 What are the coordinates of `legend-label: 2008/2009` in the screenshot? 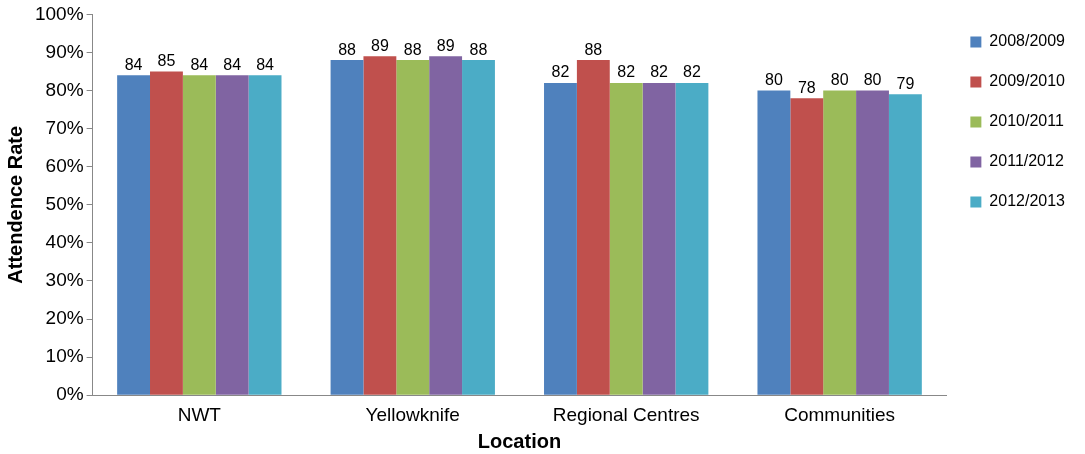 It's located at (1027, 41).